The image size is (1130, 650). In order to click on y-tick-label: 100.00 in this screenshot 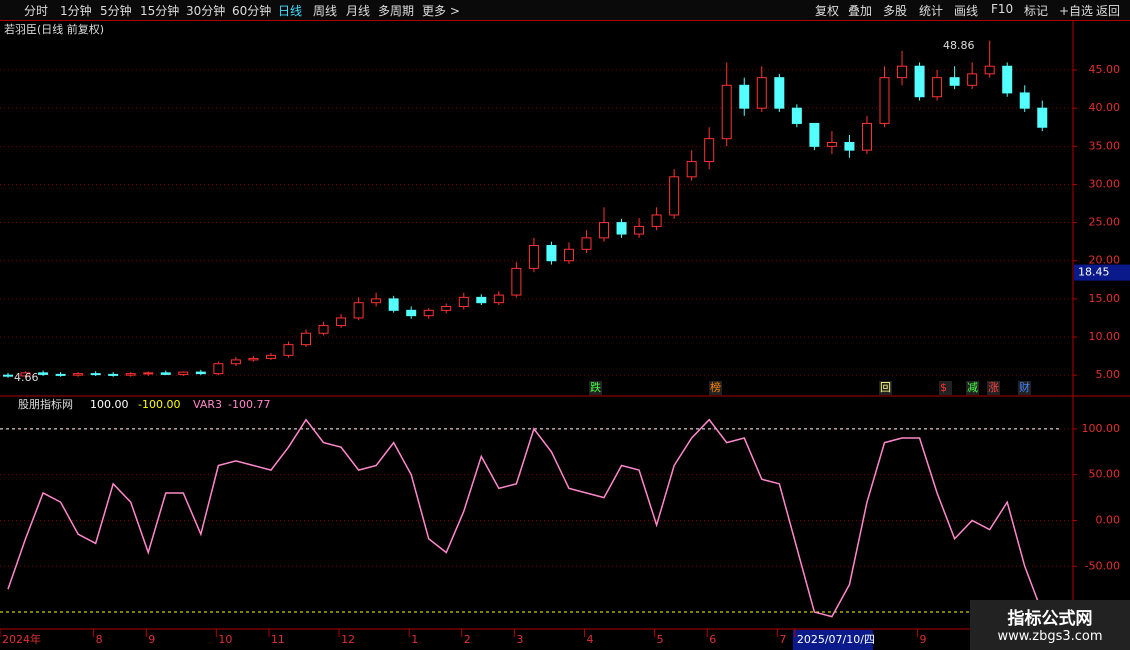, I will do `click(1101, 428)`.